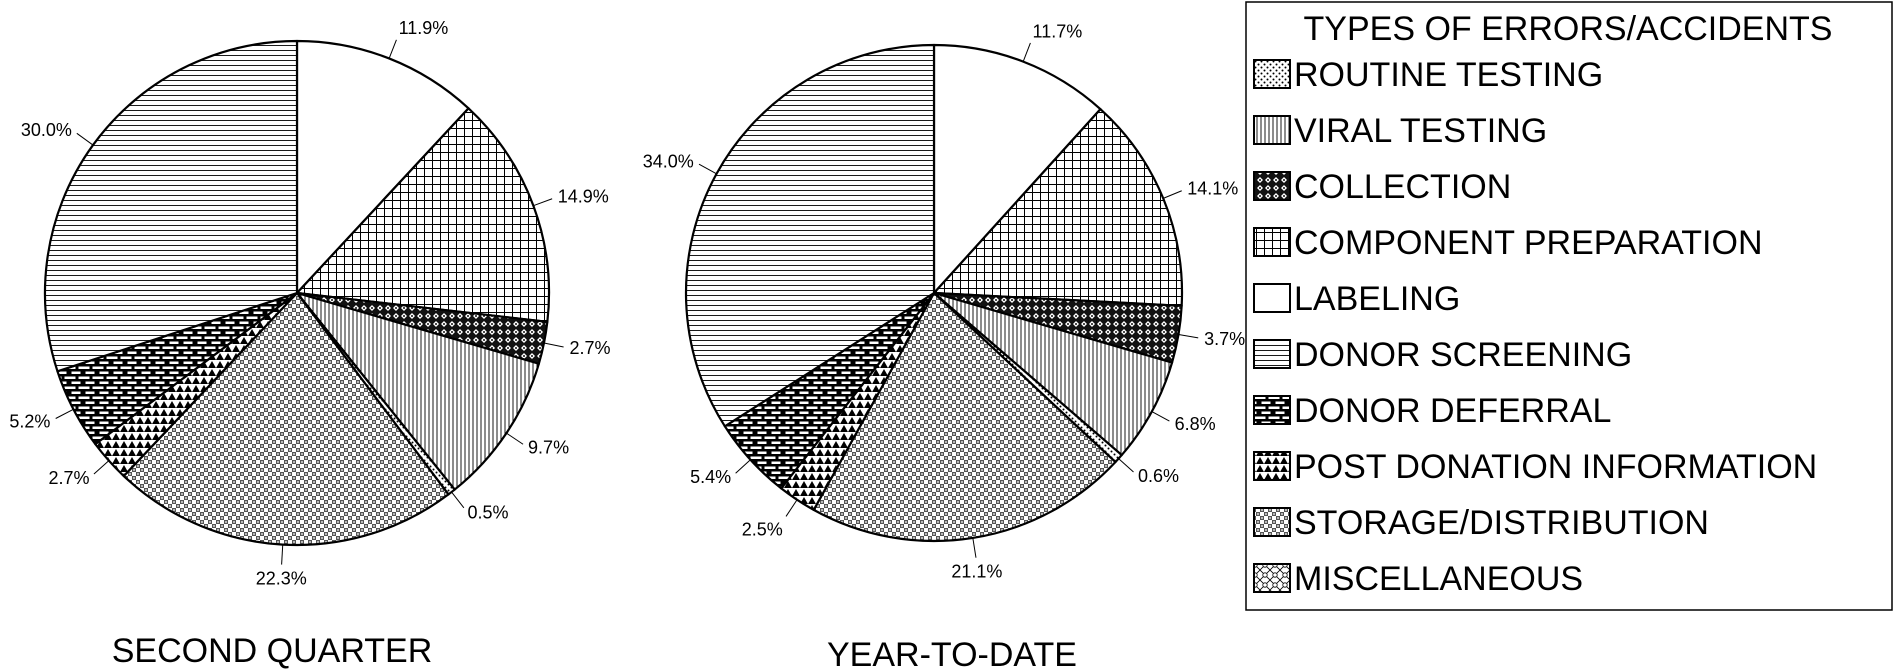 The image size is (1896, 672). I want to click on second-quarter-label-component-preparation: 14.9%, so click(583, 197).